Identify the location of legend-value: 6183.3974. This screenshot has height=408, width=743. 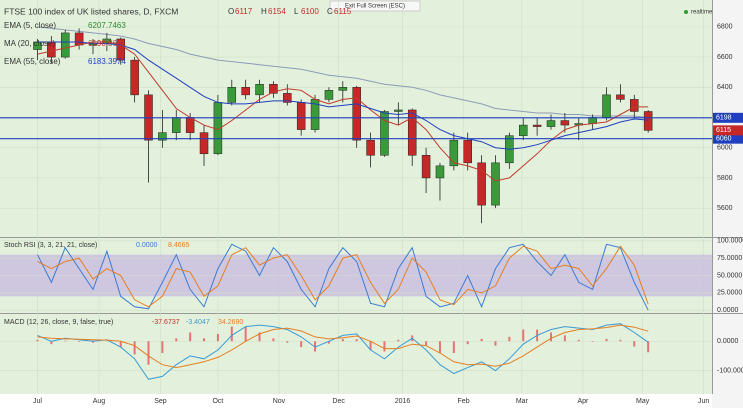
(107, 61).